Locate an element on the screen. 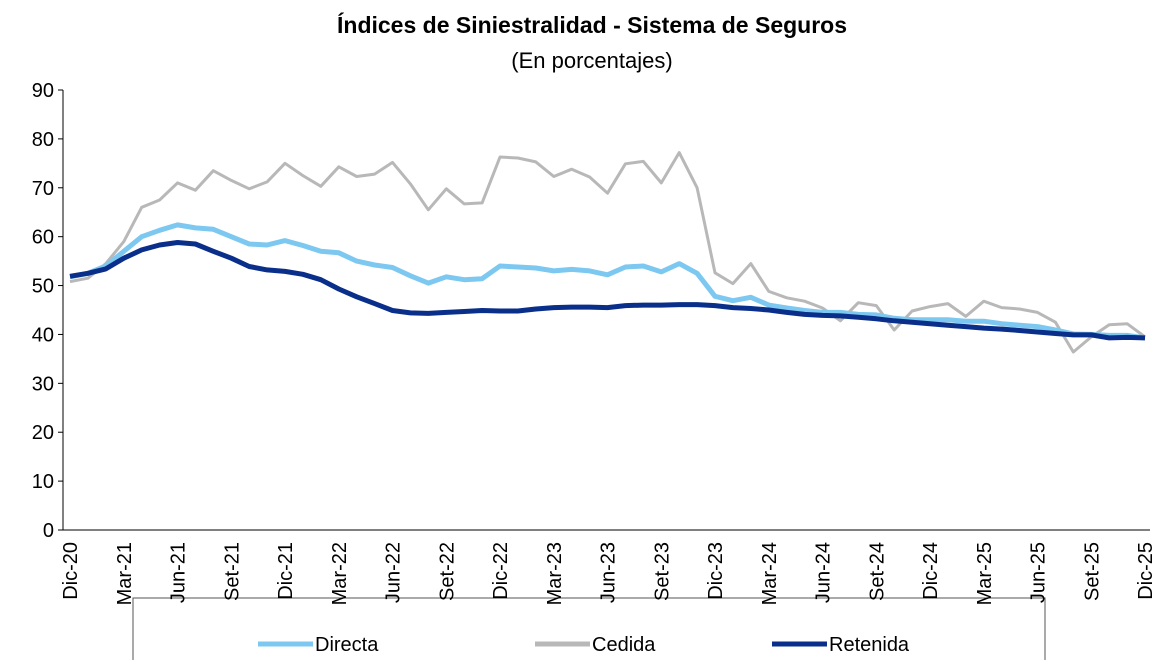 Image resolution: width=1165 pixels, height=660 pixels. series-line is located at coordinates (607, 290).